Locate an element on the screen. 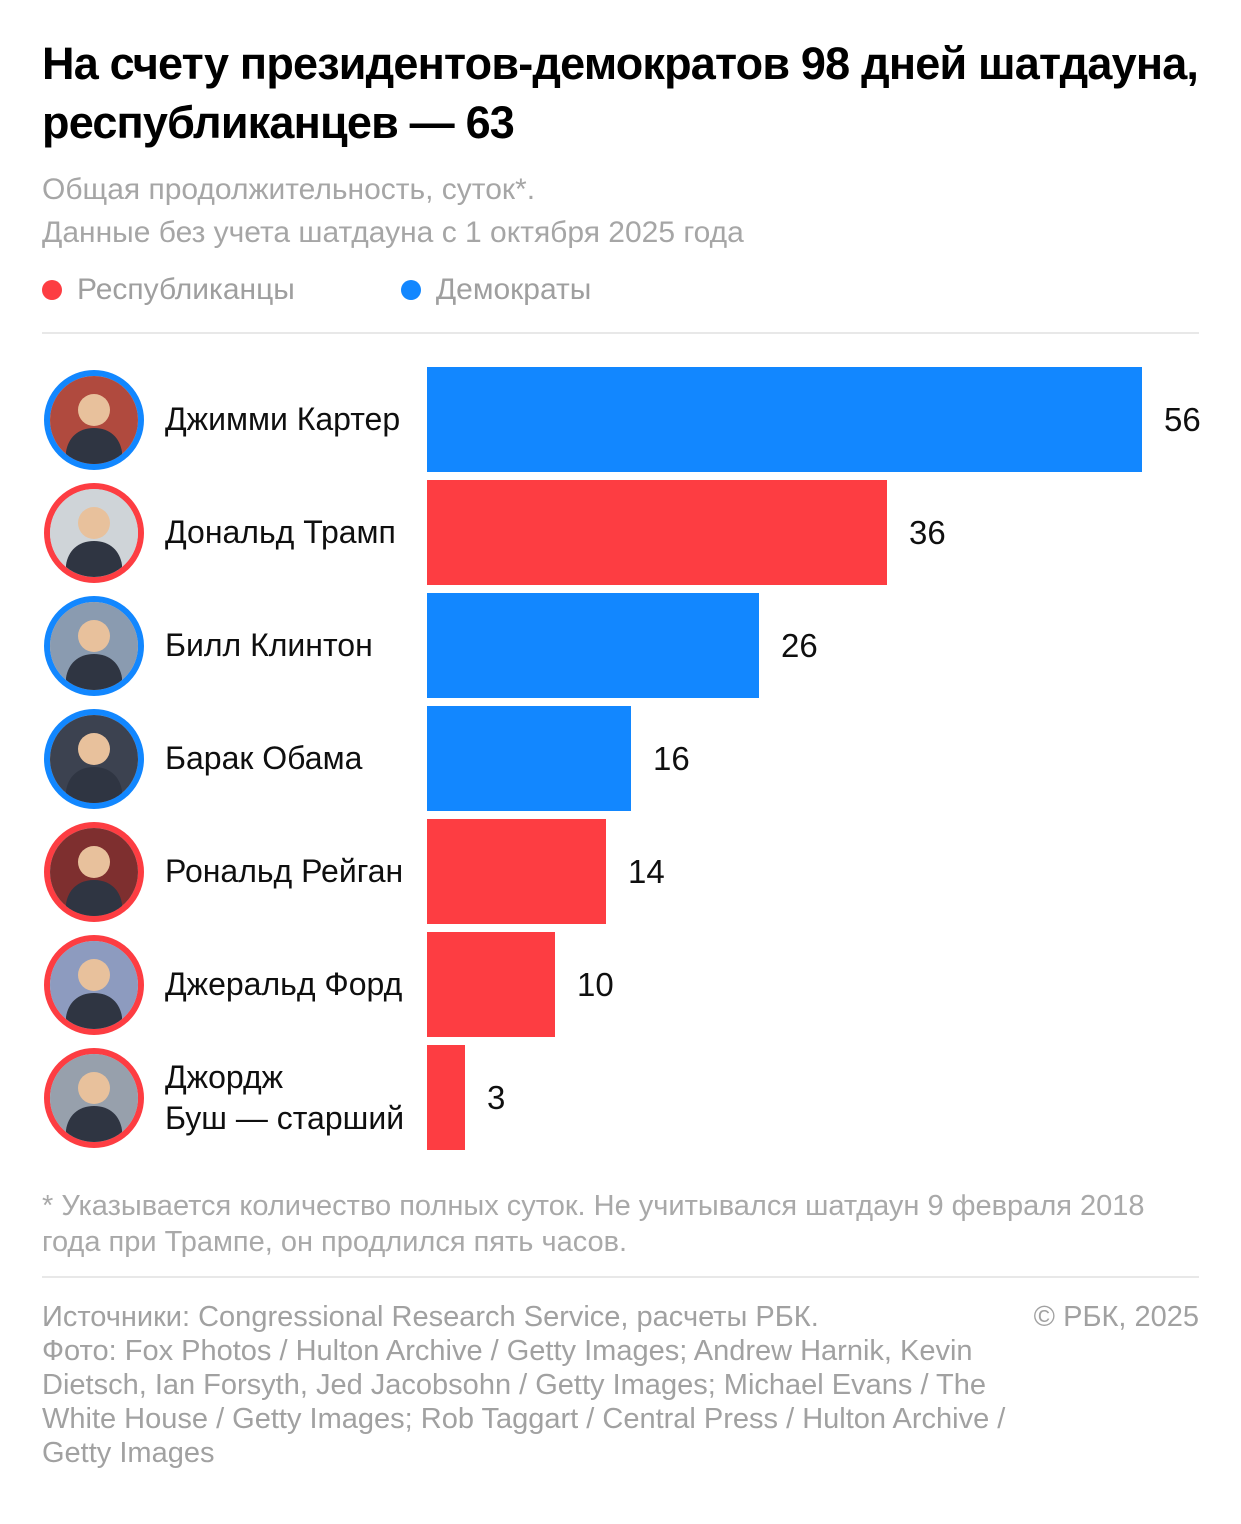  bar-barack-obama is located at coordinates (529, 758).